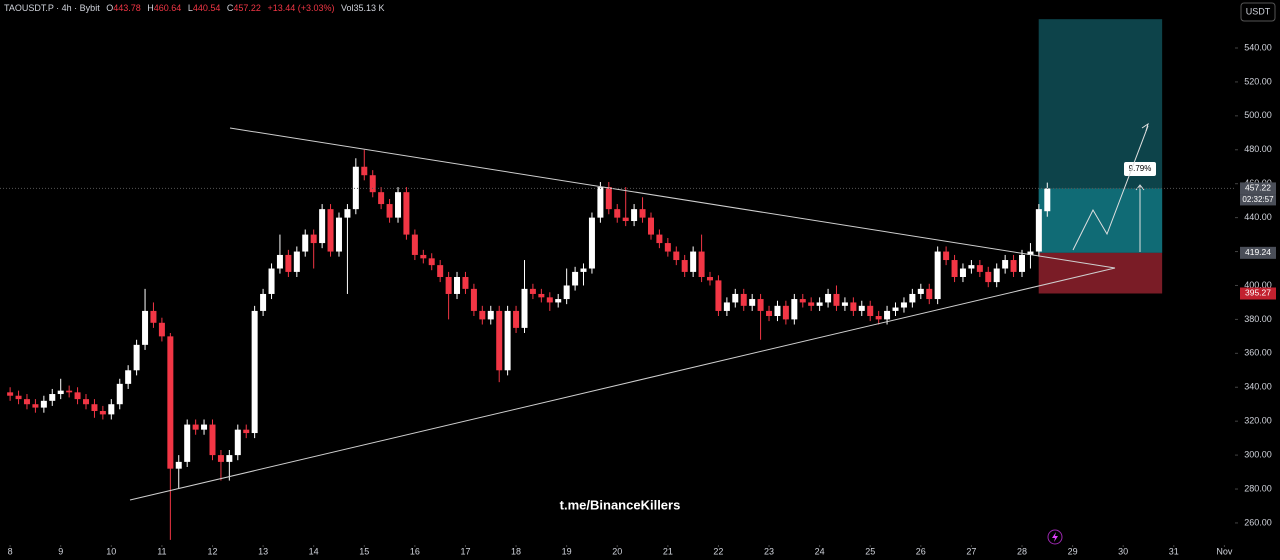 This screenshot has width=1280, height=560. I want to click on x-tick-label: 30, so click(1123, 551).